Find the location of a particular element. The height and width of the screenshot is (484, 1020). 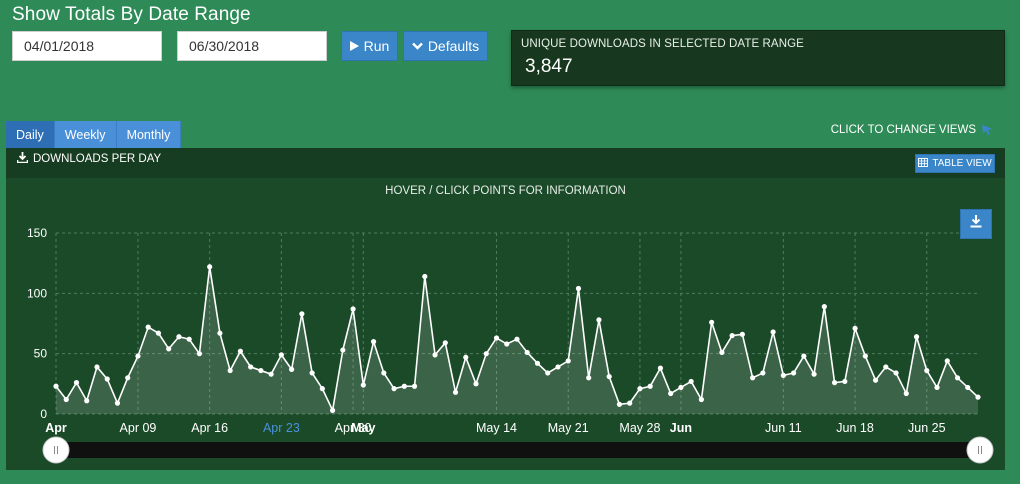

tab-weekly: Weekly is located at coordinates (85, 134).